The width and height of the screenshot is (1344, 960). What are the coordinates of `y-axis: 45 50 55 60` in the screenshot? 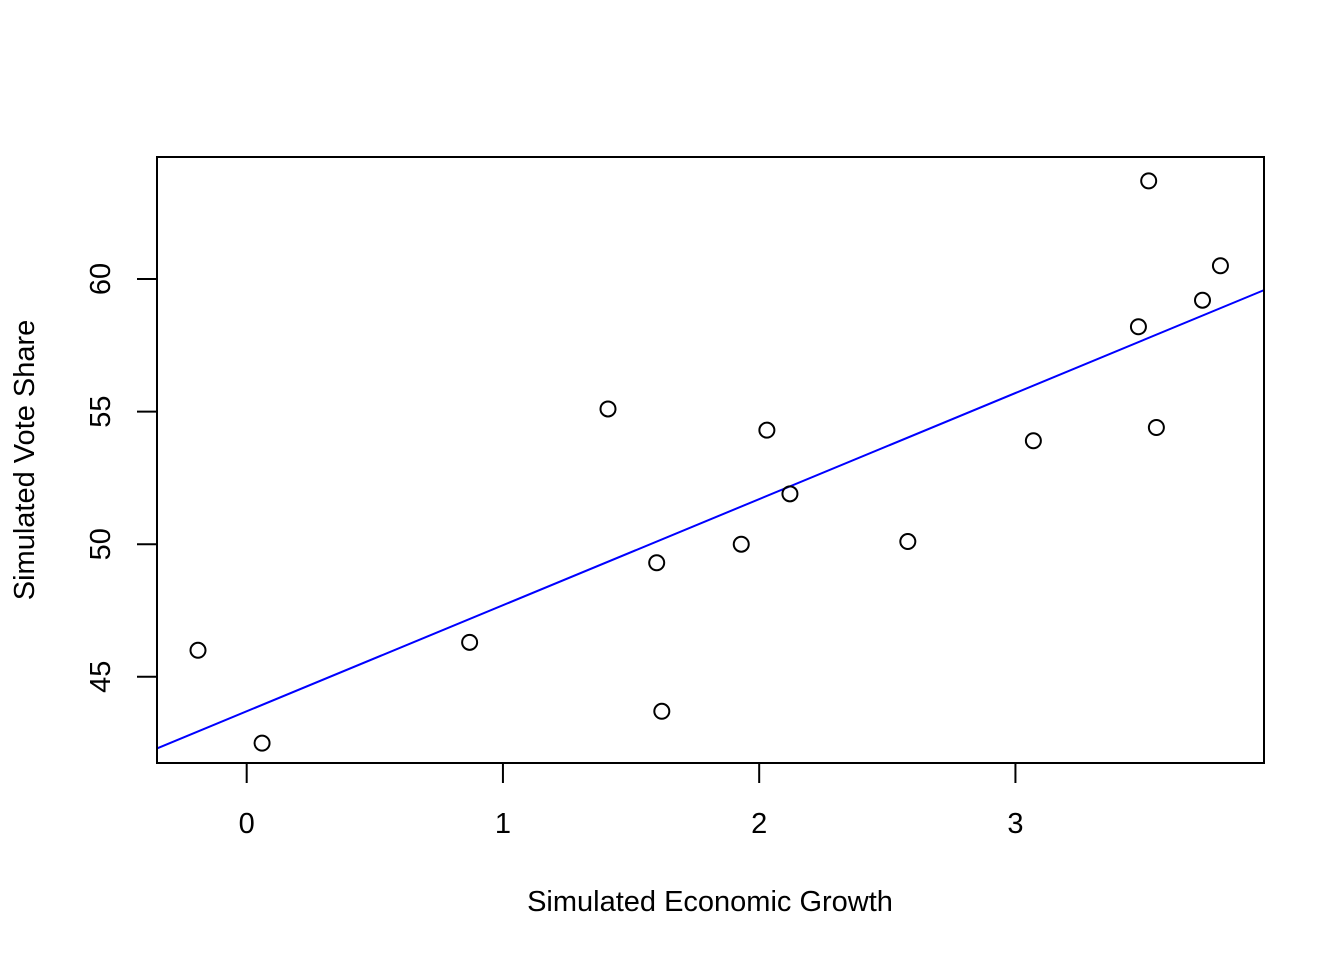 It's located at (121, 478).